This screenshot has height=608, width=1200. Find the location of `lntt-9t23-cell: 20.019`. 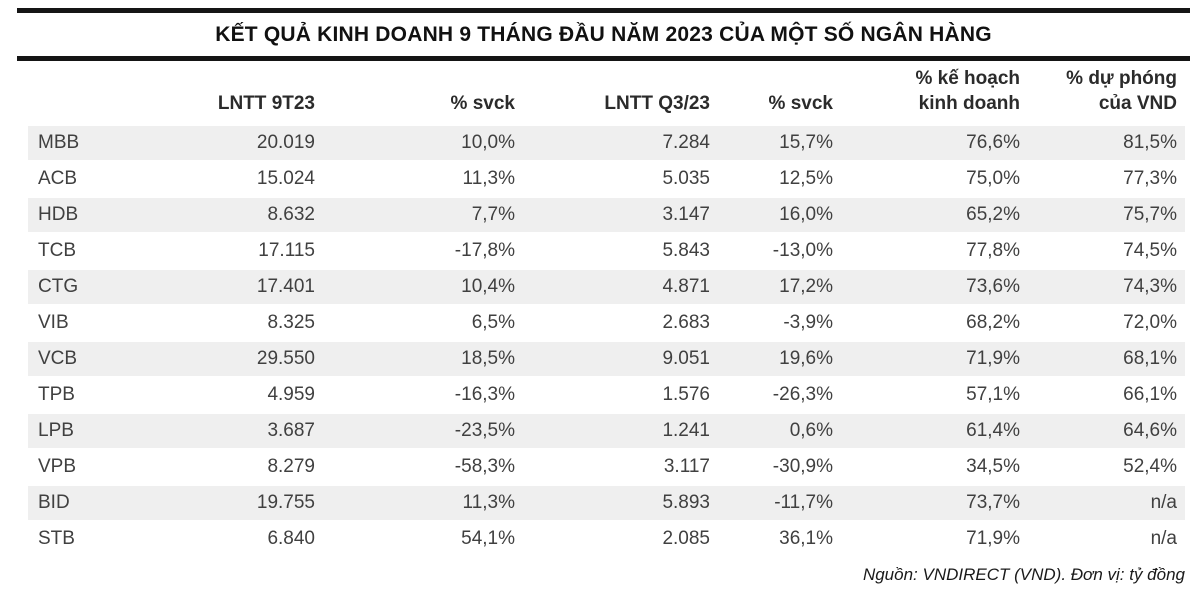

lntt-9t23-cell: 20.019 is located at coordinates (216, 144).